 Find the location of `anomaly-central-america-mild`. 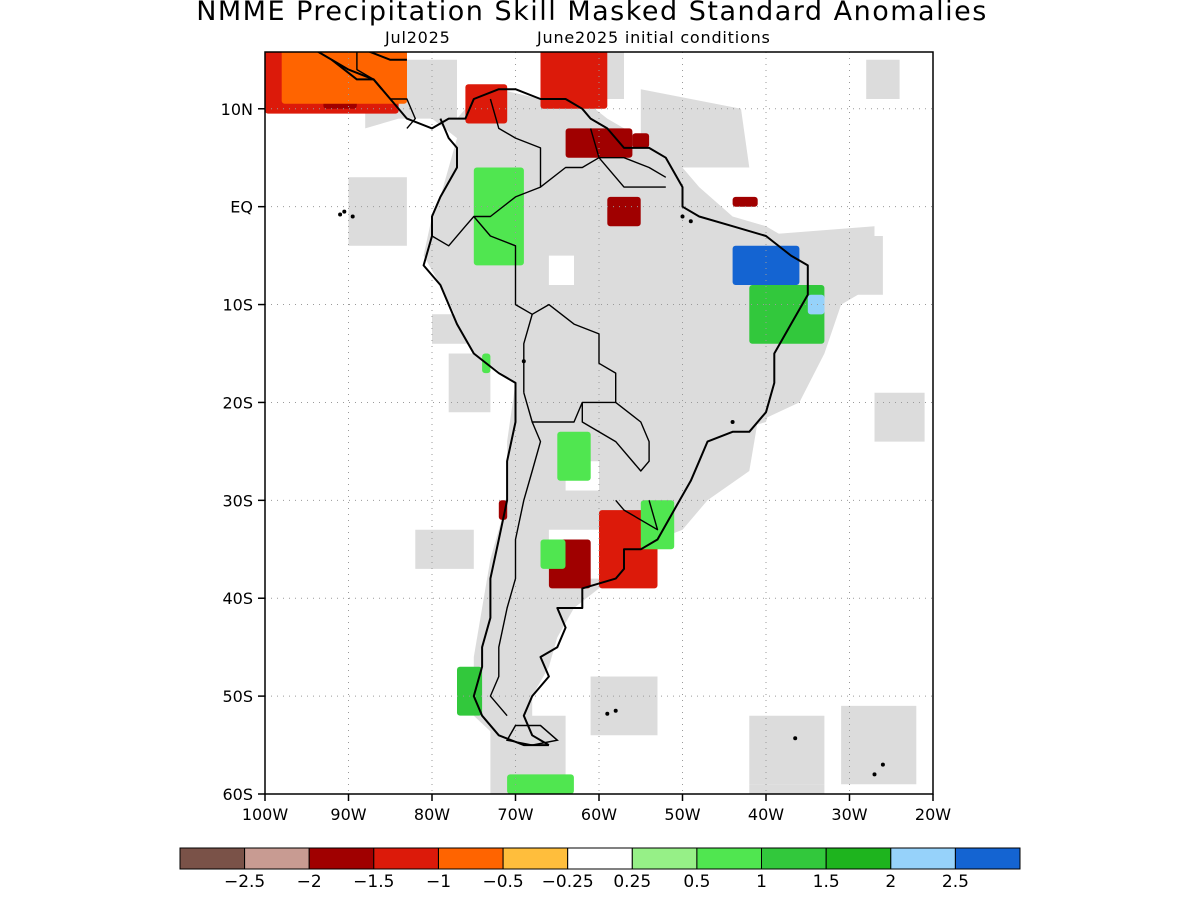

anomaly-central-america-mild is located at coordinates (344, 78).